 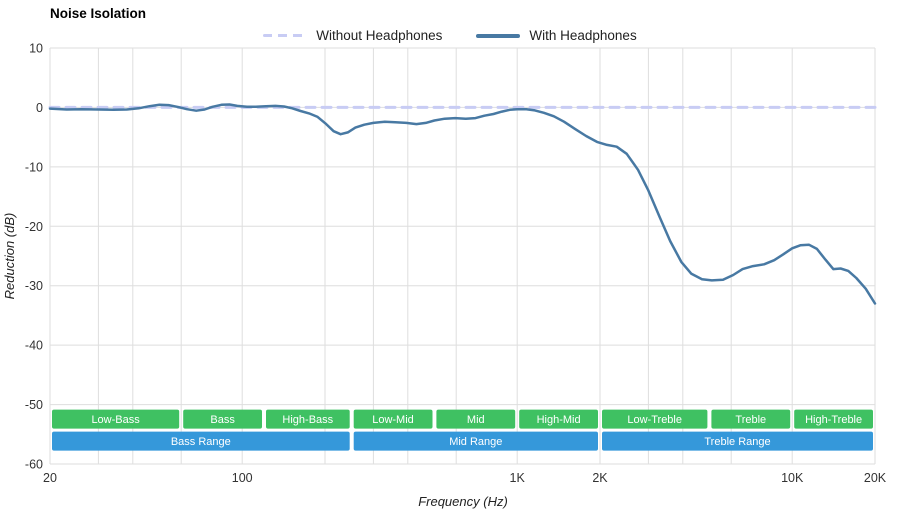 I want to click on legend-item-with-headphones: With Headphones, so click(x=556, y=35).